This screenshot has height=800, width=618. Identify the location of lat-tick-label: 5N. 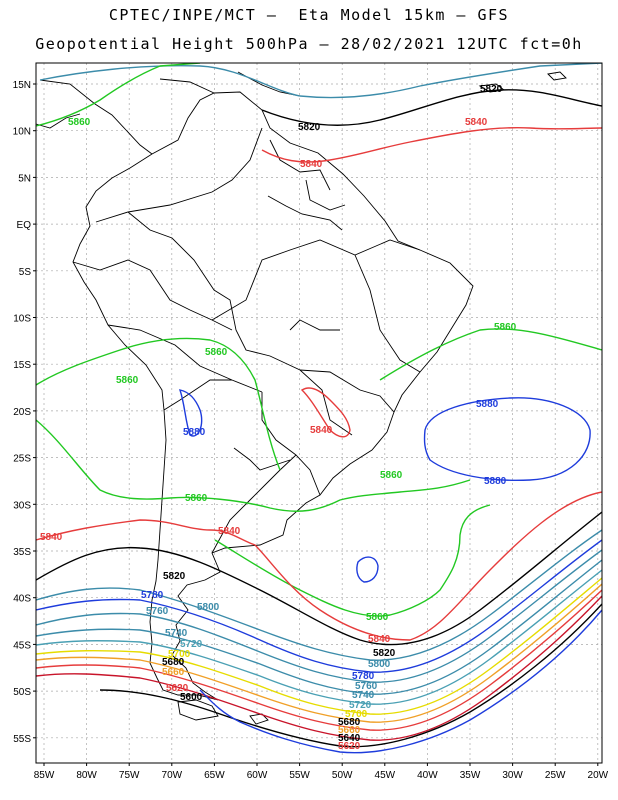
(24, 178).